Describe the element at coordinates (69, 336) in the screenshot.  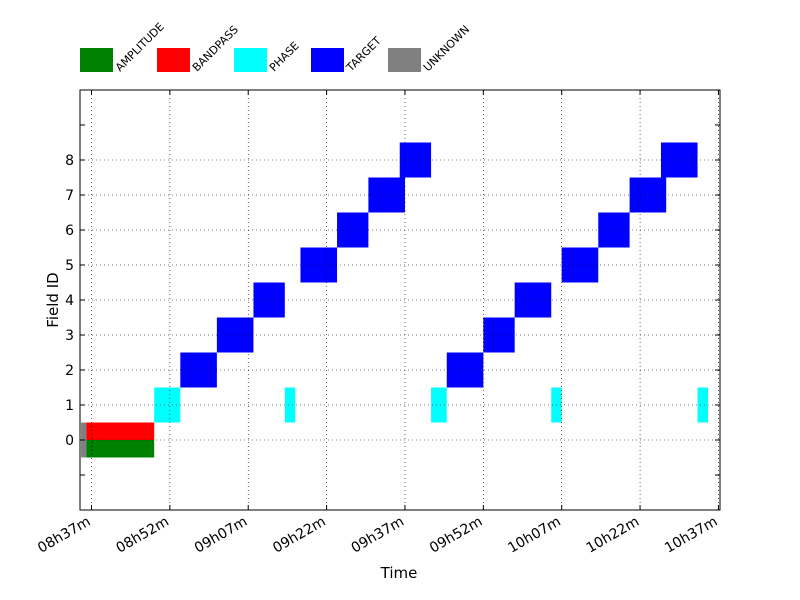
I see `y-tick-label-3: 3` at that location.